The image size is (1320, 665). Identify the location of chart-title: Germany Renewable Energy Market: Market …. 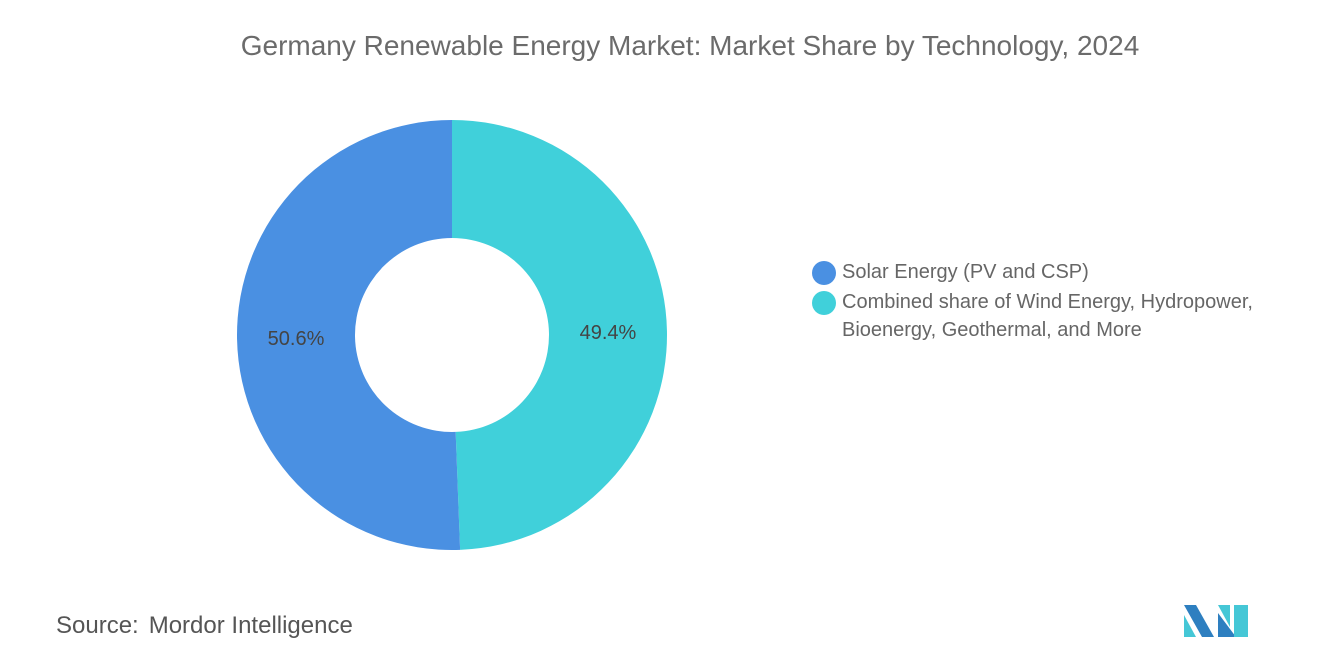
(690, 45).